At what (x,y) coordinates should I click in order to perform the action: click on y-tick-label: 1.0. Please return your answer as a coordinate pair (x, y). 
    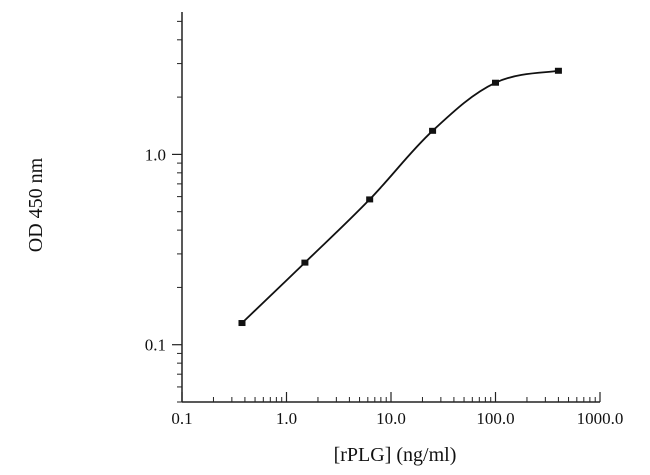
    Looking at the image, I should click on (155, 154).